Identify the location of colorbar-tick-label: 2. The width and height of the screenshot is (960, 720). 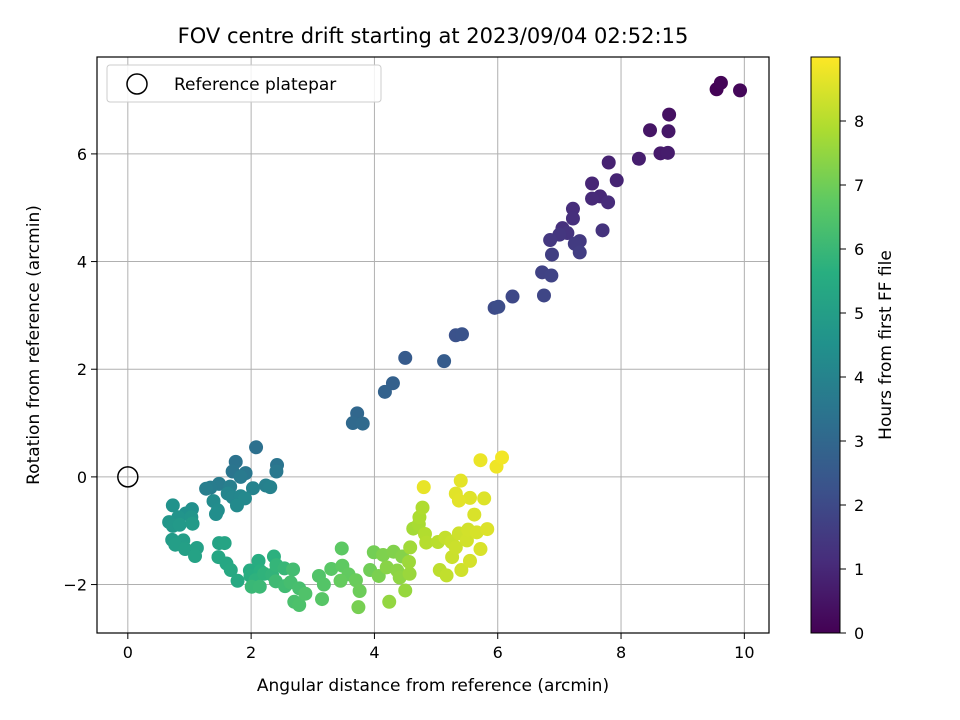
(859, 505).